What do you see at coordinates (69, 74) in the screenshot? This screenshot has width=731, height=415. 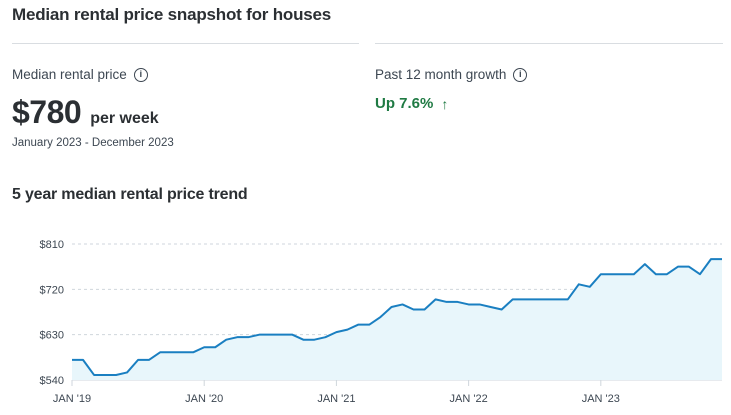 I see `median-label: Median rental price` at bounding box center [69, 74].